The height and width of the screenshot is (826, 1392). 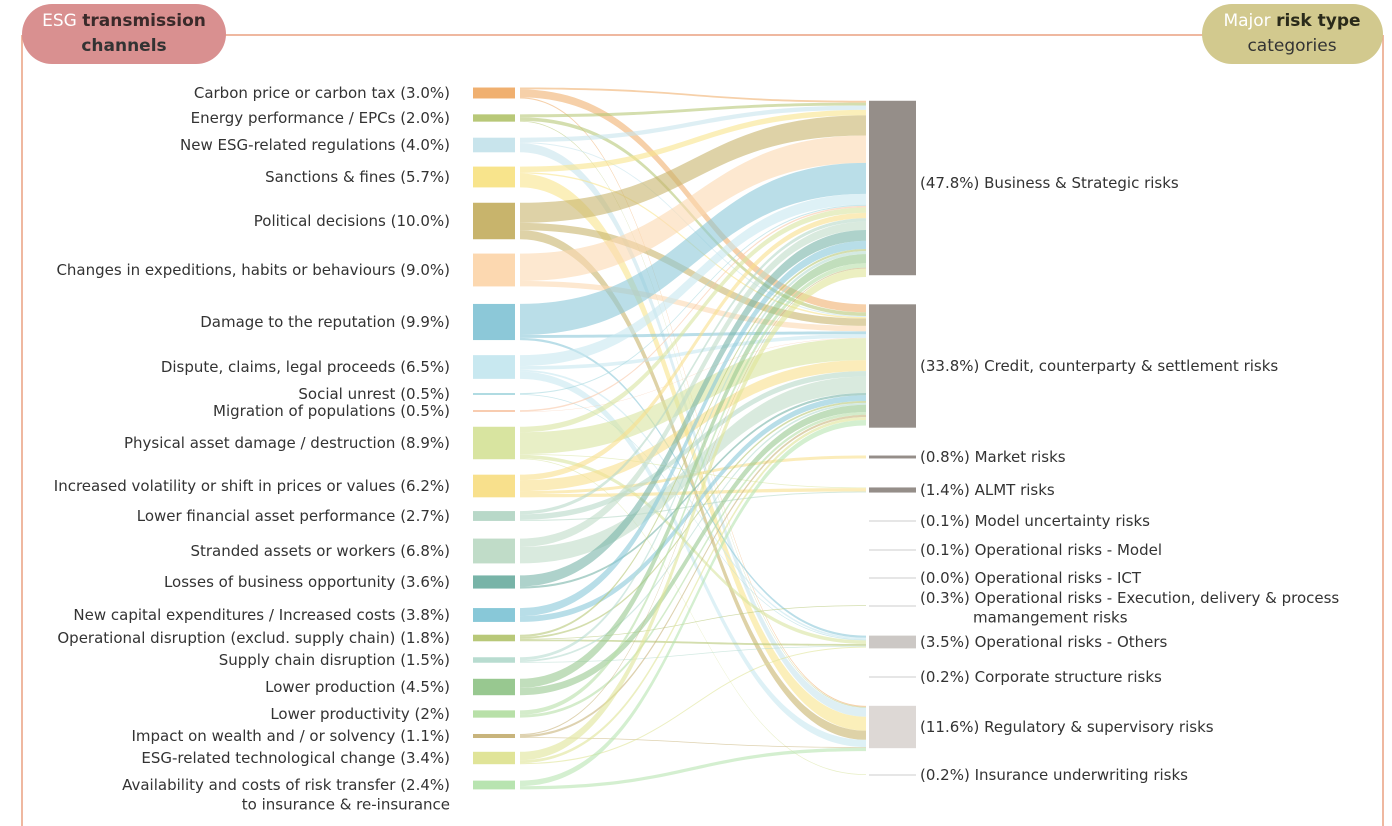 What do you see at coordinates (357, 687) in the screenshot?
I see `node-label: Lower production (4.5%)` at bounding box center [357, 687].